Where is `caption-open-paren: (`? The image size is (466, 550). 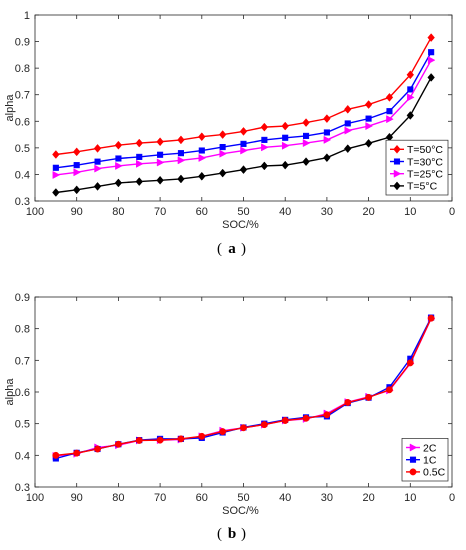 caption-open-paren: ( is located at coordinates (219, 534).